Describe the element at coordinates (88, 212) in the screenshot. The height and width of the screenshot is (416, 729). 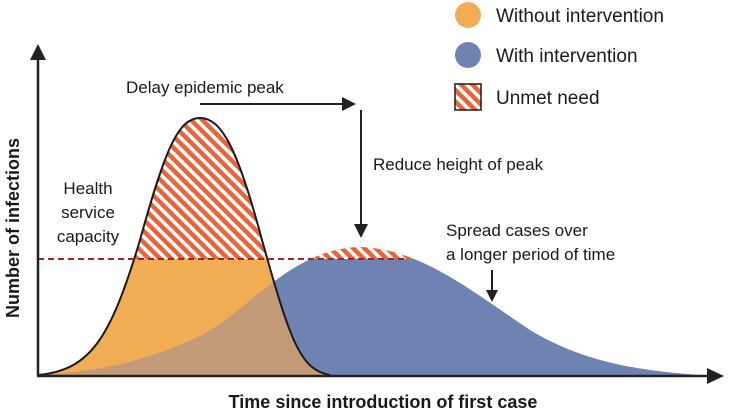
I see `capacity-label-line2: service` at that location.